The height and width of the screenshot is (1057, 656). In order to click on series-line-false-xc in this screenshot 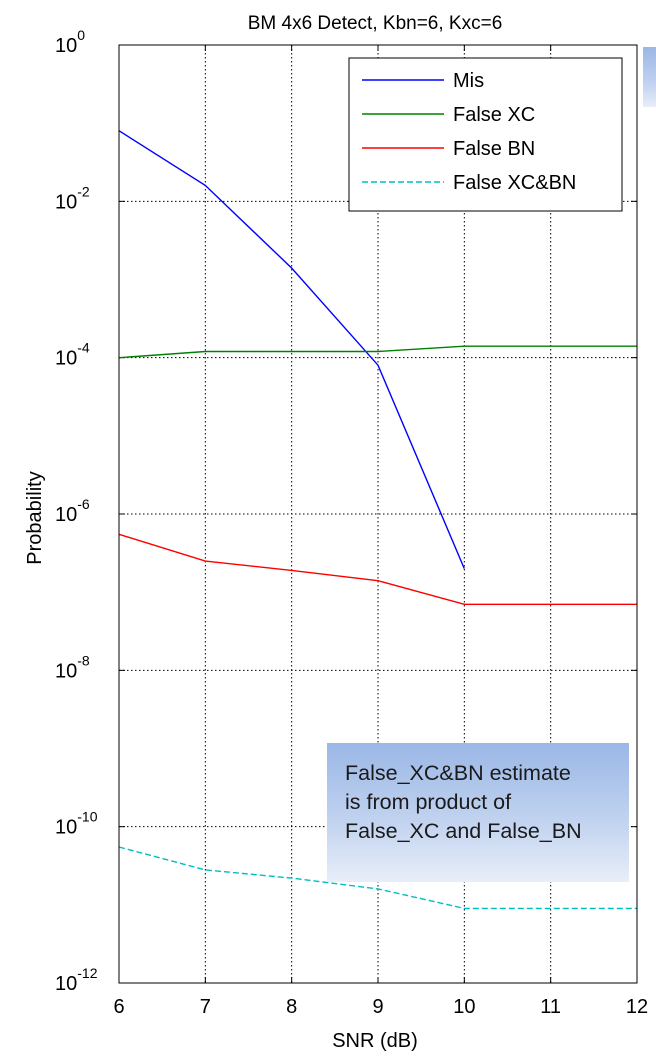, I will do `click(377, 352)`.